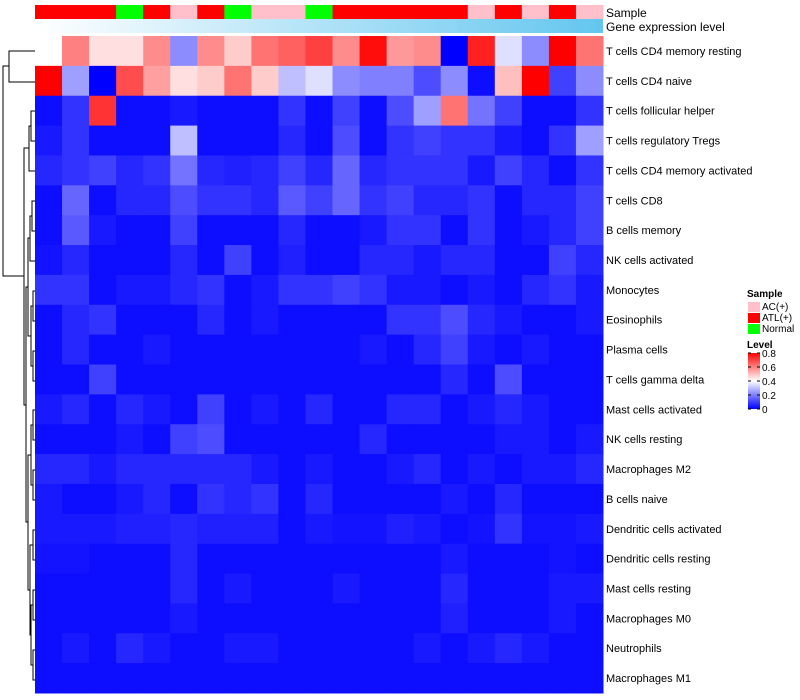 This screenshot has width=800, height=700. I want to click on row-label: Macrophages M2, so click(648, 470).